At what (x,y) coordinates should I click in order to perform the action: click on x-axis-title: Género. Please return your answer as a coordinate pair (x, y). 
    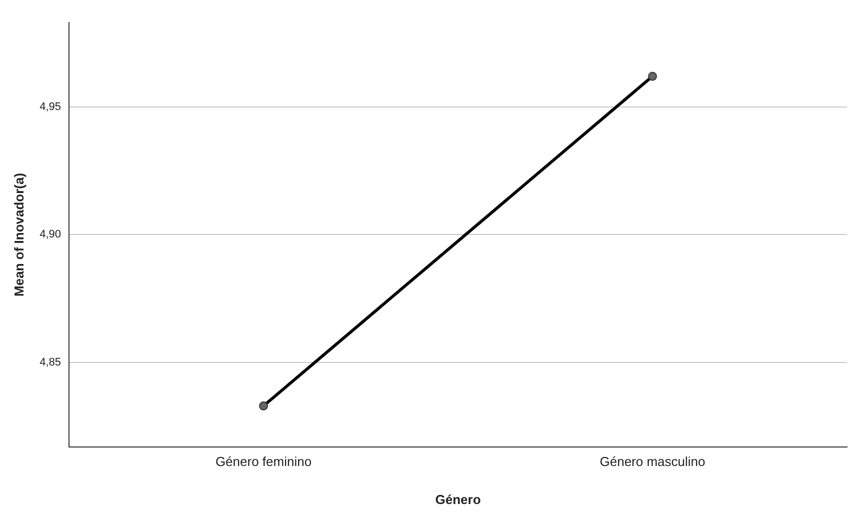
    Looking at the image, I should click on (458, 499).